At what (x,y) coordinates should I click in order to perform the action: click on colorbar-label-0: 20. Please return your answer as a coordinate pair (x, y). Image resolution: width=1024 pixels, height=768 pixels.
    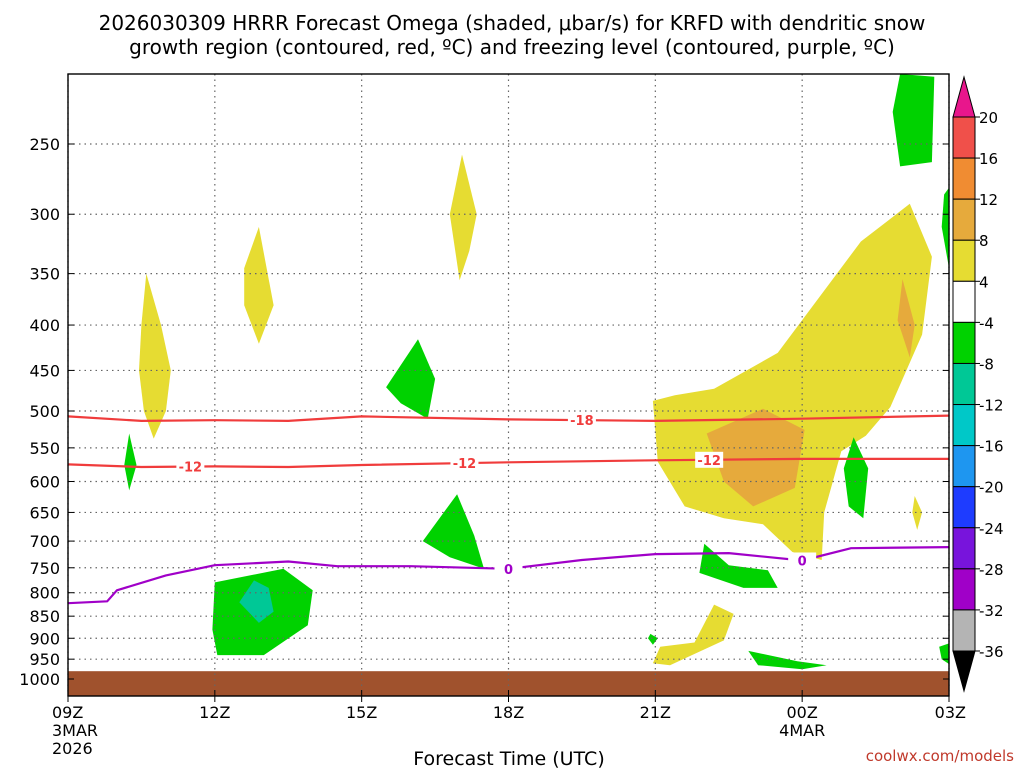
    Looking at the image, I should click on (988, 118).